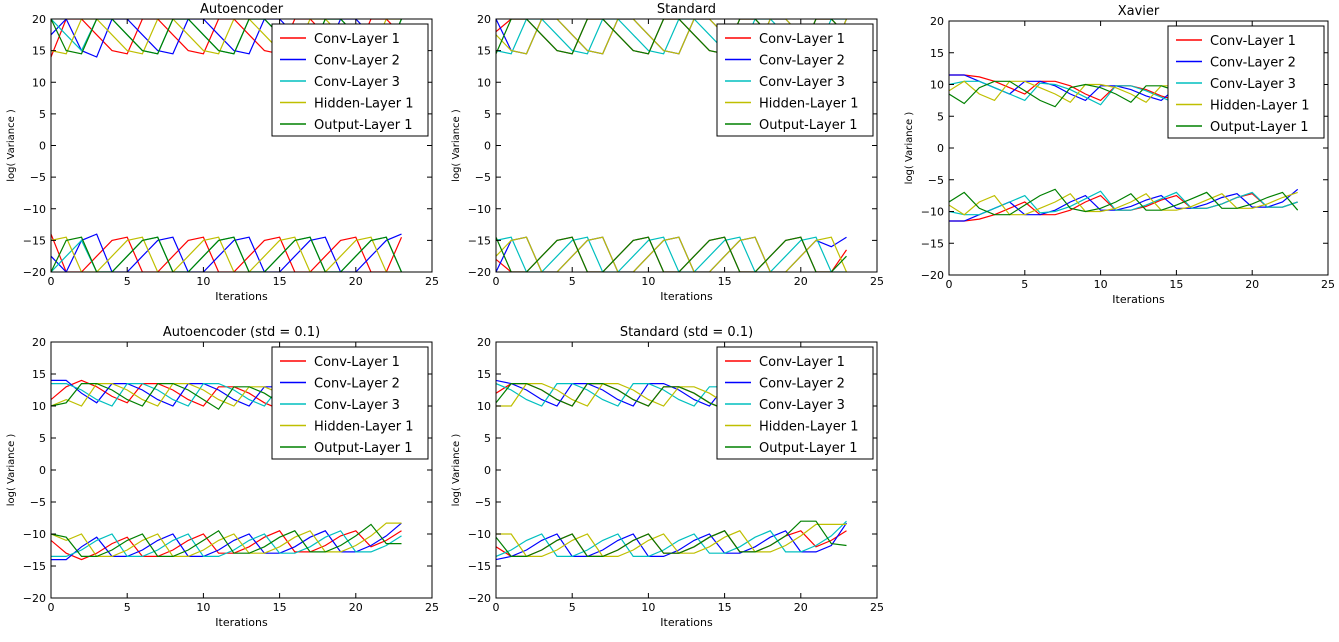 Image resolution: width=1339 pixels, height=642 pixels. I want to click on series-line-3-upper, so click(672, 37).